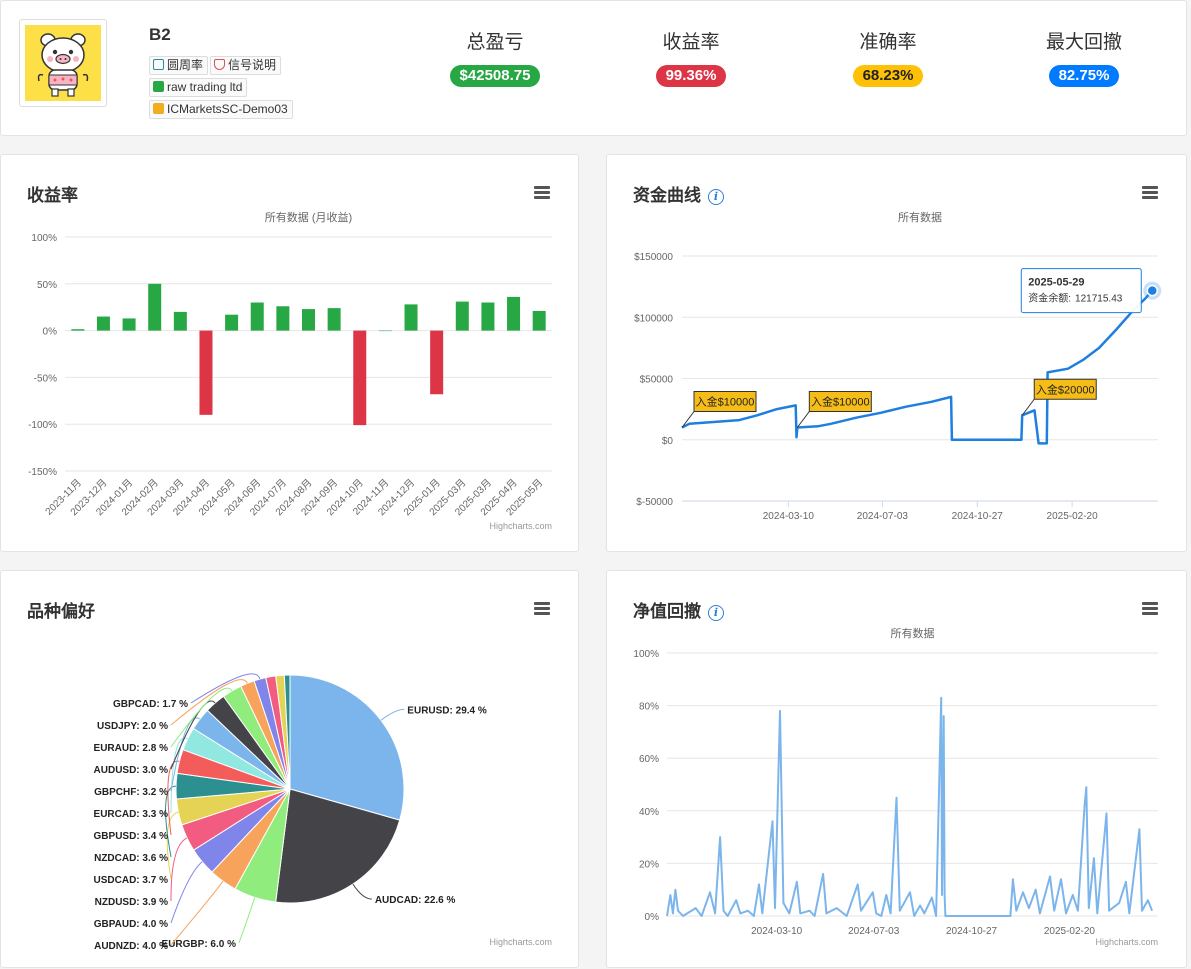  I want to click on annotation-label: 入金$20000, so click(1065, 389).